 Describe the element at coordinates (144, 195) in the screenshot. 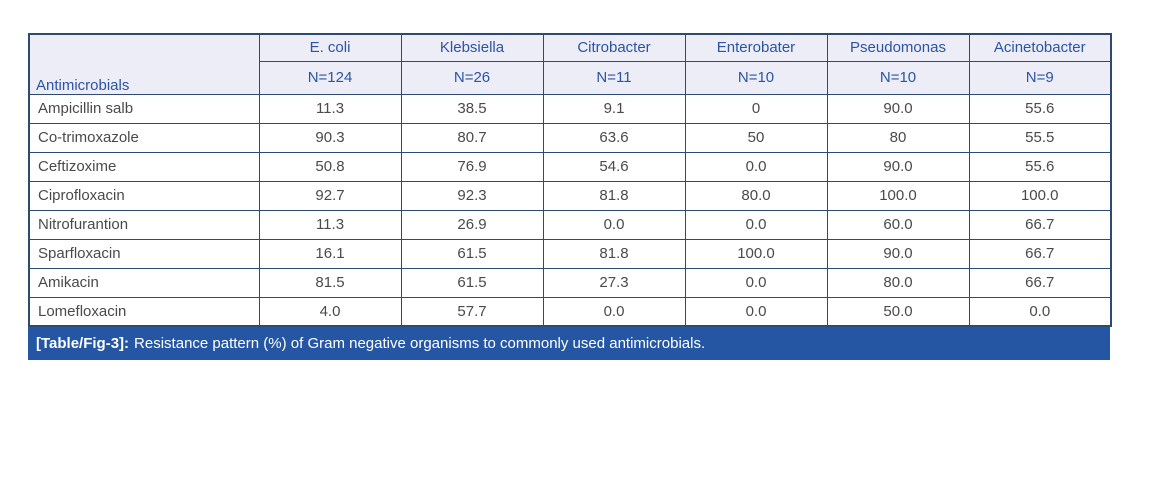

I see `antimicrobial-name: Ciprofloxacin` at that location.